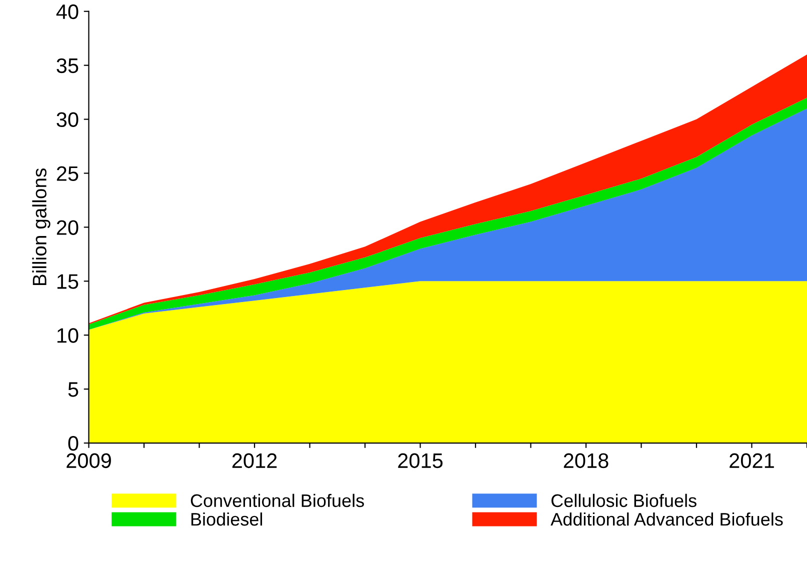  Describe the element at coordinates (586, 460) in the screenshot. I see `x-tick-label: 2018` at that location.